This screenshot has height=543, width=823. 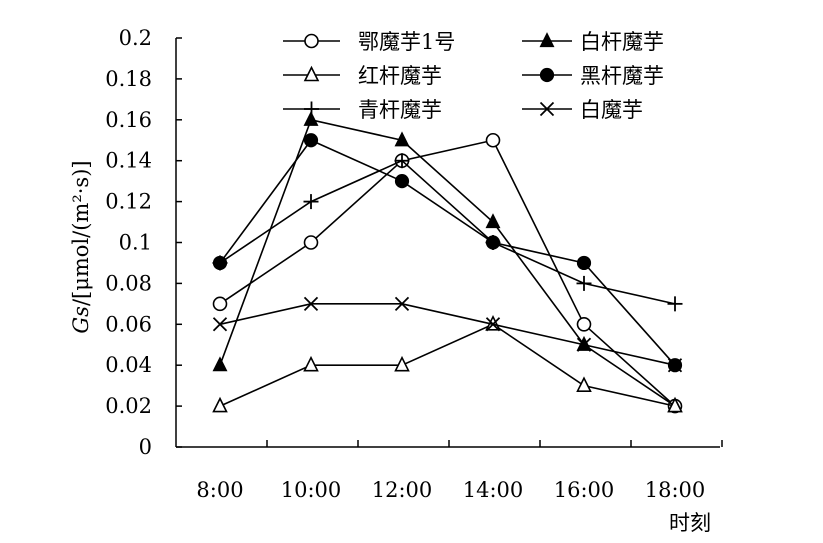 What do you see at coordinates (402, 490) in the screenshot?
I see `x-tick-label: 12:00` at bounding box center [402, 490].